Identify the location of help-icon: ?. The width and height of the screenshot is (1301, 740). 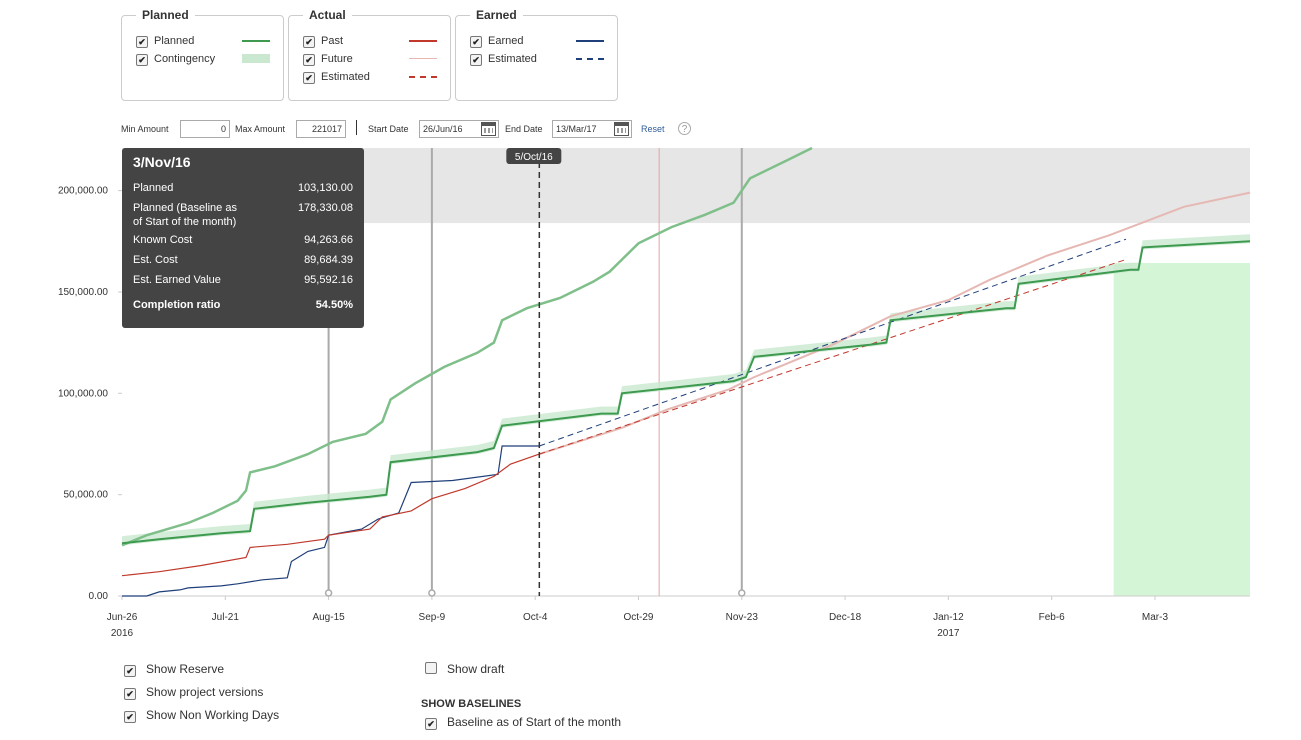
(684, 128).